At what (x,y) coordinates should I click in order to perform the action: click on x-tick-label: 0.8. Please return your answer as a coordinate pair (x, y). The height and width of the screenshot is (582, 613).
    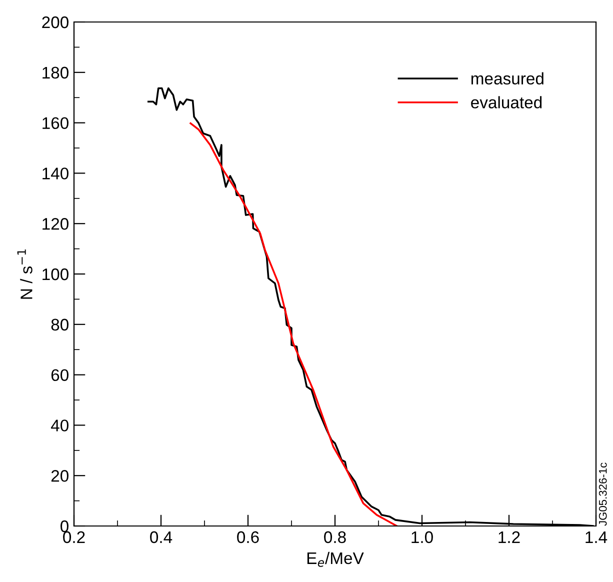
    Looking at the image, I should click on (335, 537).